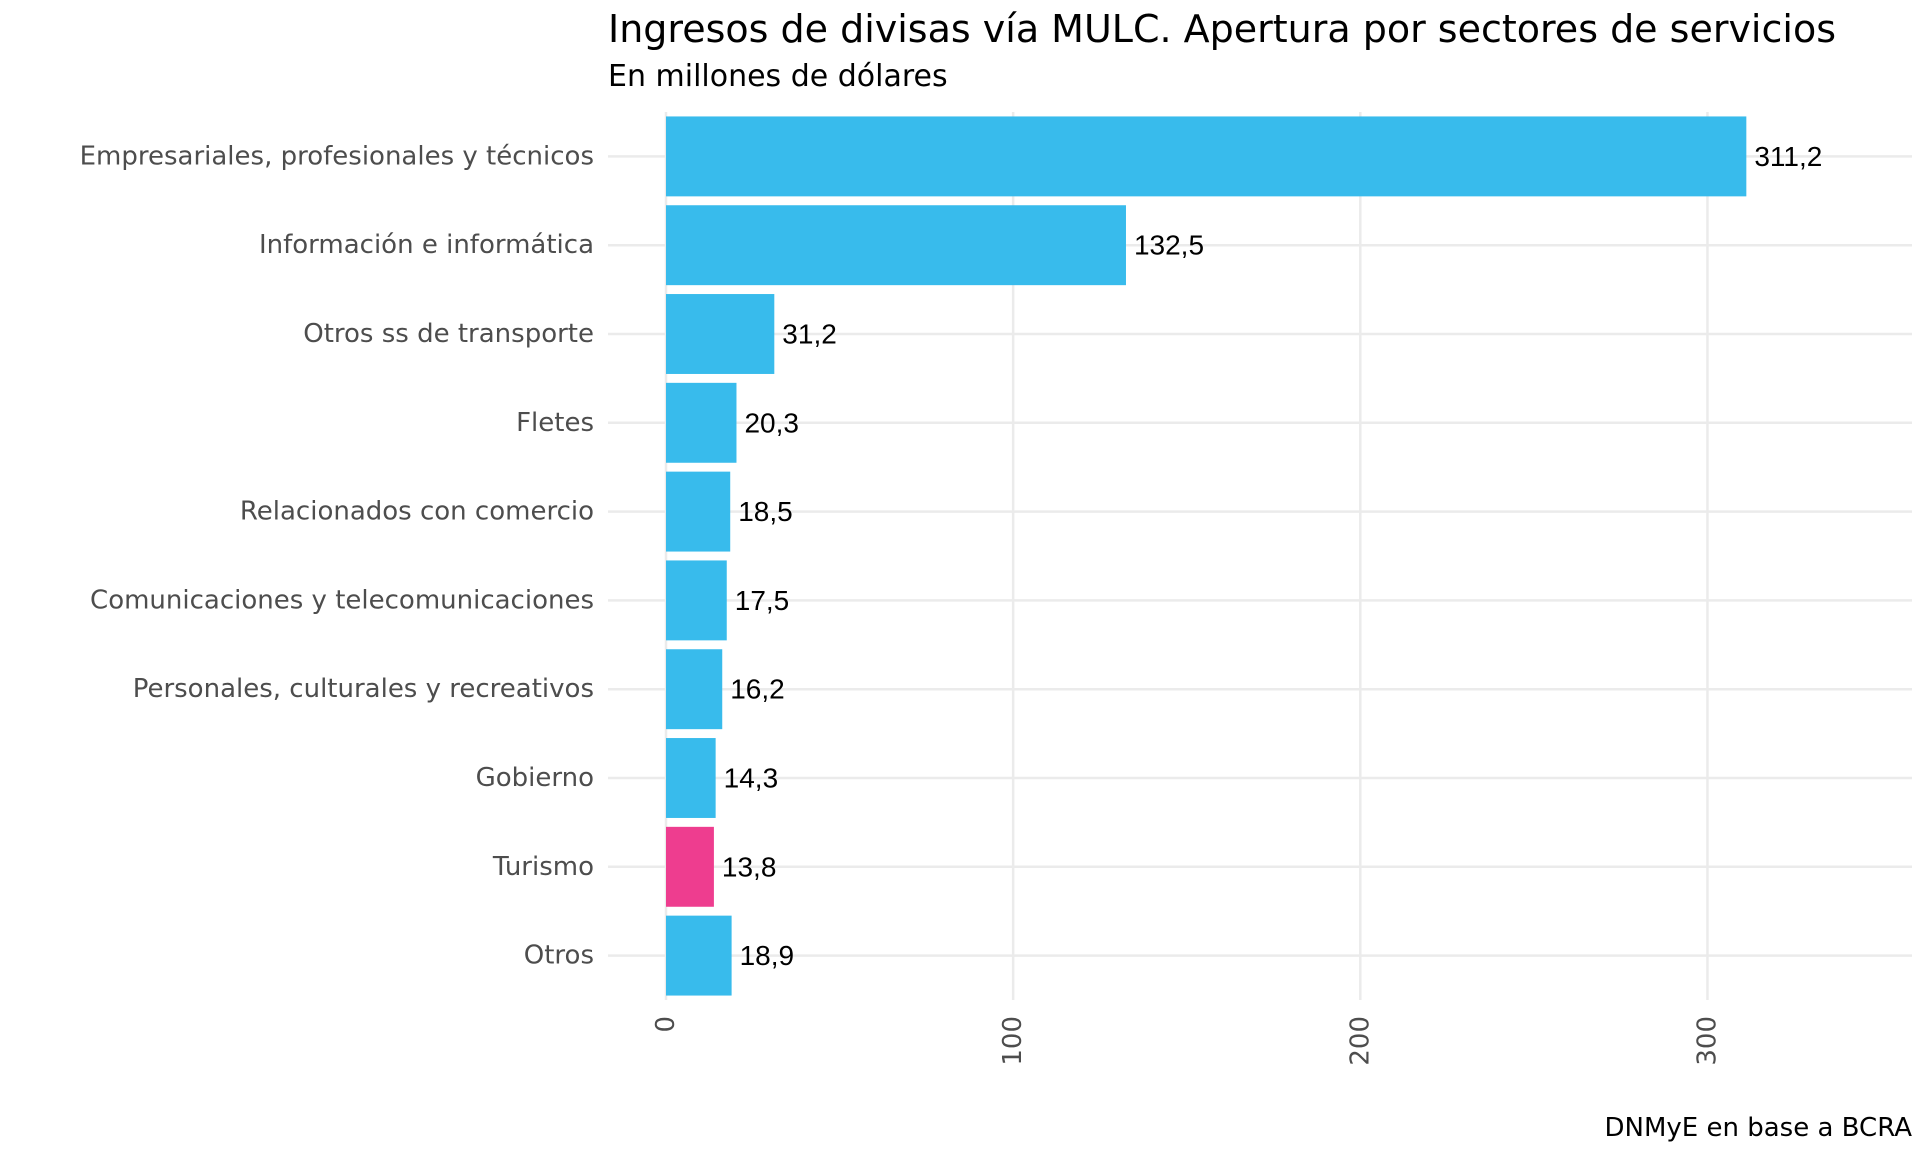 The height and width of the screenshot is (1152, 1920). I want to click on x-tick-label-2: 200, so click(1360, 1041).